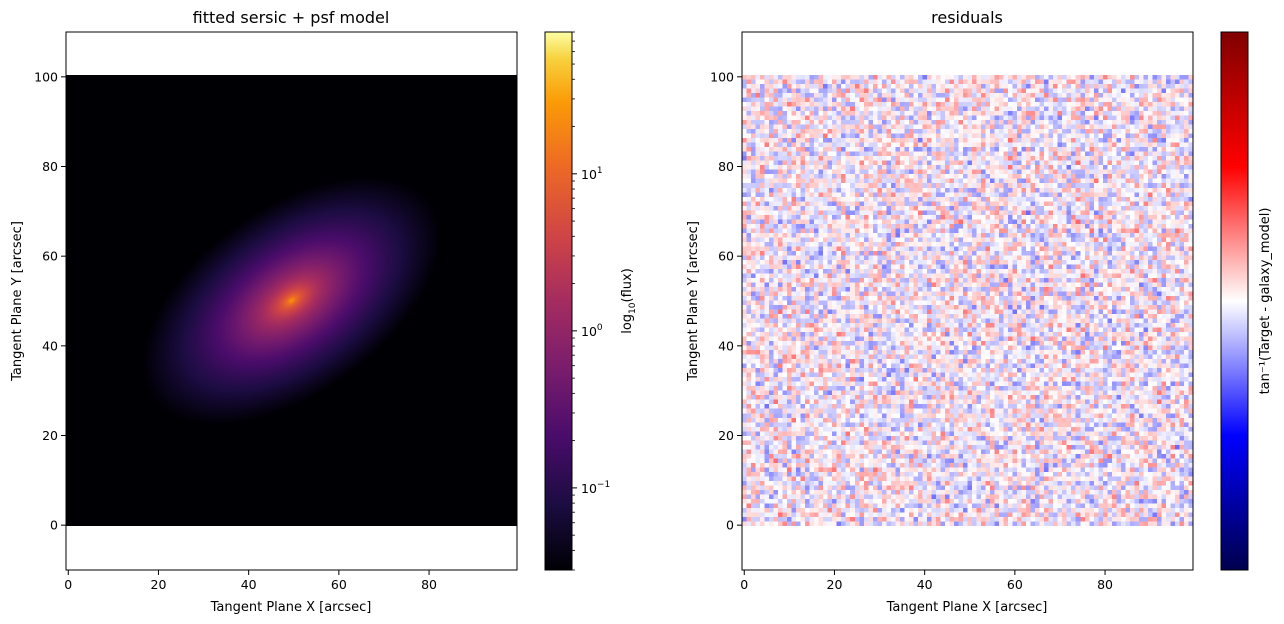 The width and height of the screenshot is (1284, 624). Describe the element at coordinates (967, 17) in the screenshot. I see `residuals-title: residuals` at that location.